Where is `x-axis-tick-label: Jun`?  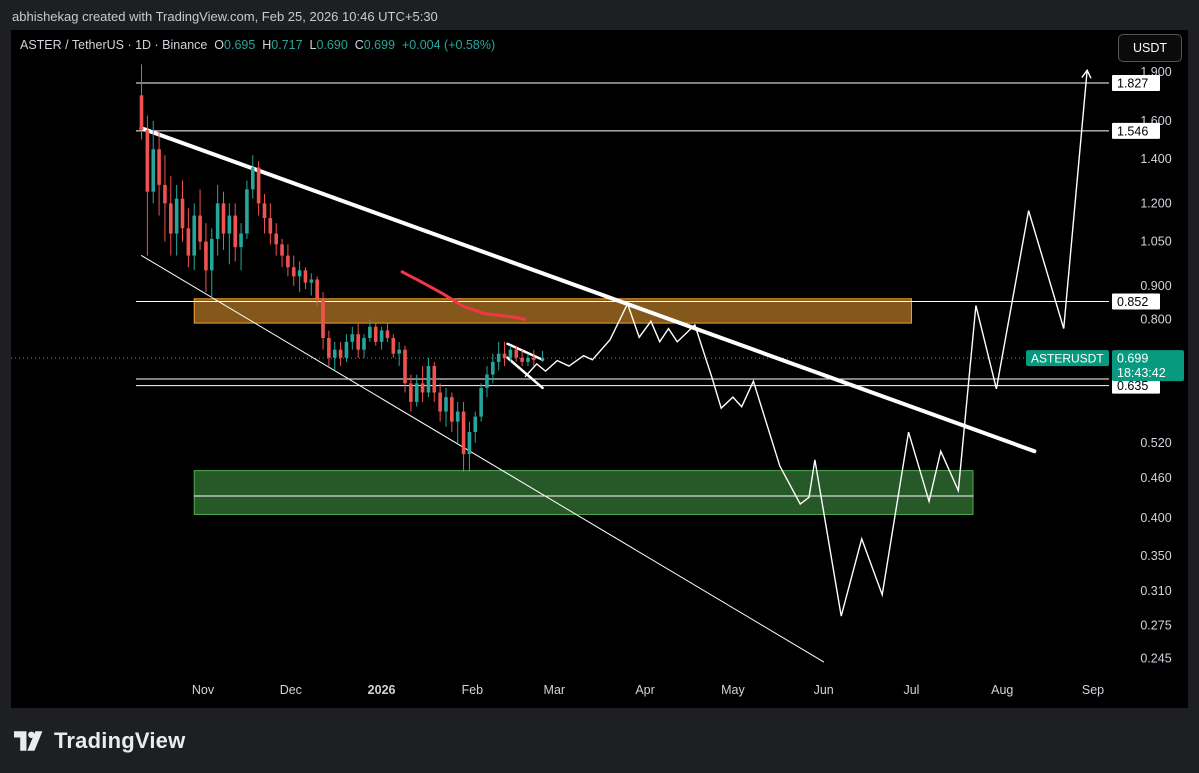
x-axis-tick-label: Jun is located at coordinates (824, 690).